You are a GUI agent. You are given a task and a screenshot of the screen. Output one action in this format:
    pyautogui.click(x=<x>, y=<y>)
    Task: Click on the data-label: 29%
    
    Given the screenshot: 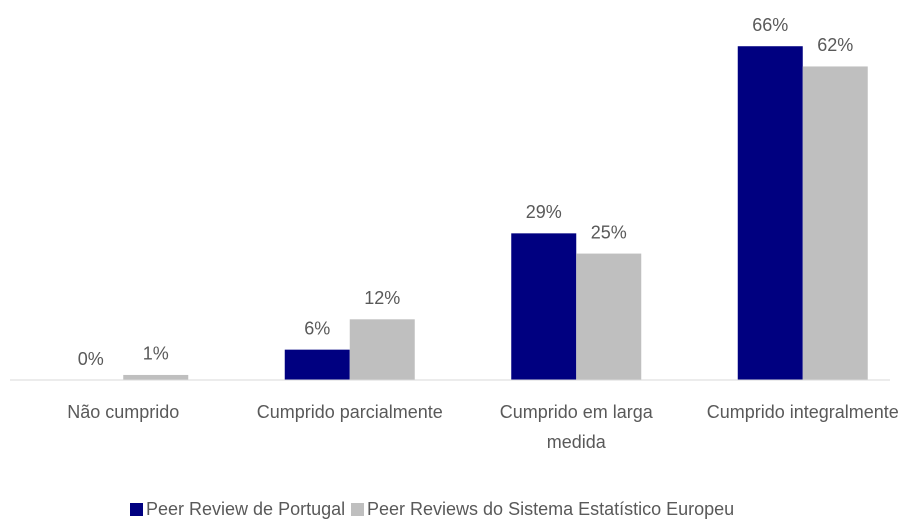 What is the action you would take?
    pyautogui.click(x=544, y=212)
    